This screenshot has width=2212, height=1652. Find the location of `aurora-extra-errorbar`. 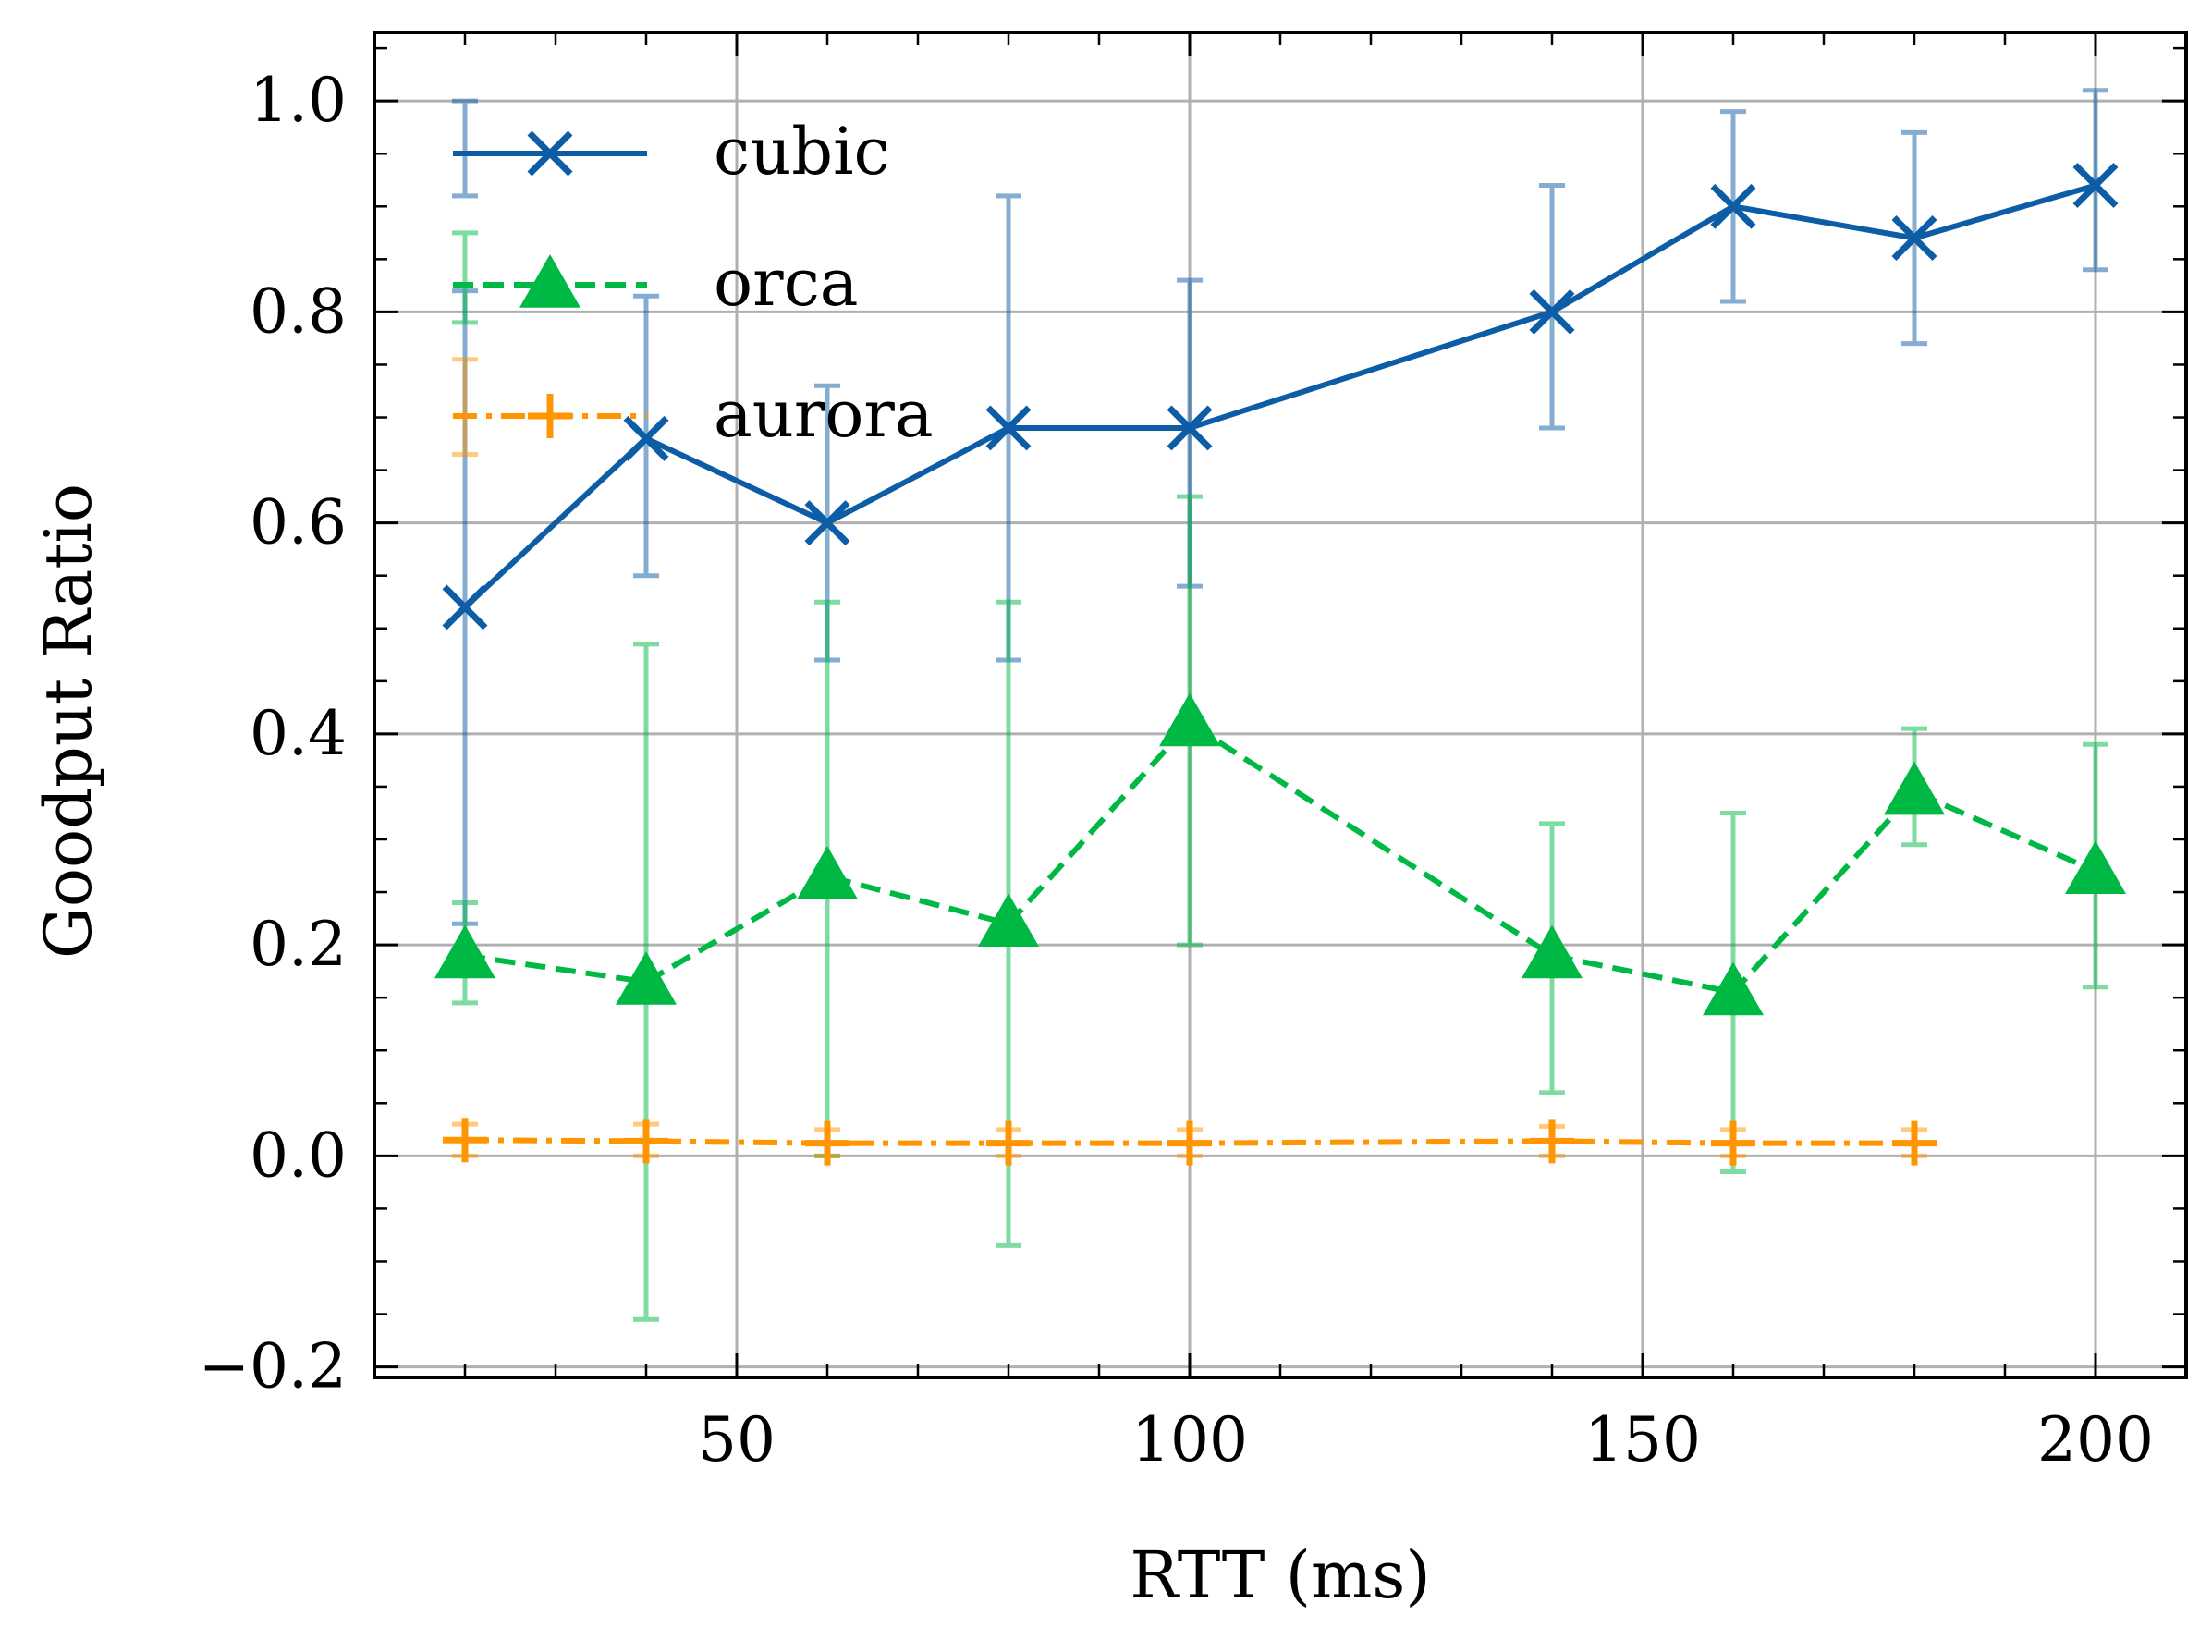

aurora-extra-errorbar is located at coordinates (465, 407).